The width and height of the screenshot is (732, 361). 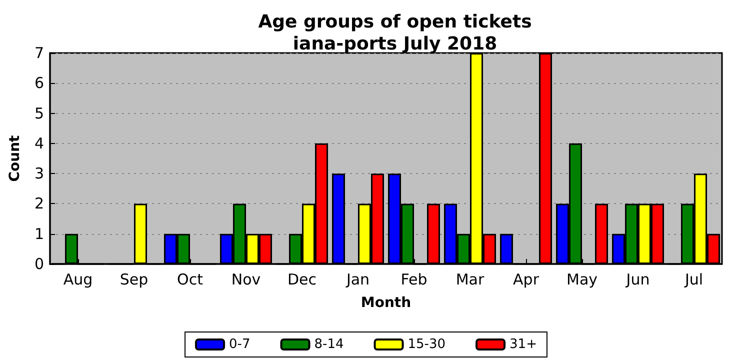 What do you see at coordinates (414, 279) in the screenshot?
I see `x-tick-label: Feb` at bounding box center [414, 279].